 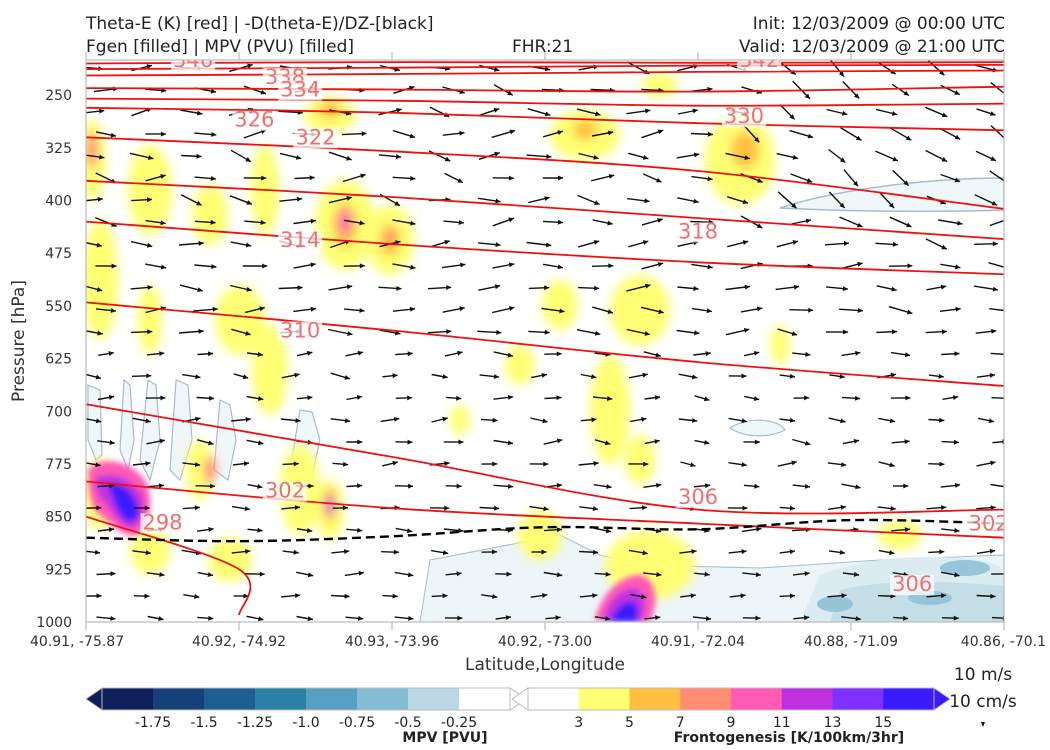 I want to click on colorbar-tick-label: 13, so click(x=833, y=723).